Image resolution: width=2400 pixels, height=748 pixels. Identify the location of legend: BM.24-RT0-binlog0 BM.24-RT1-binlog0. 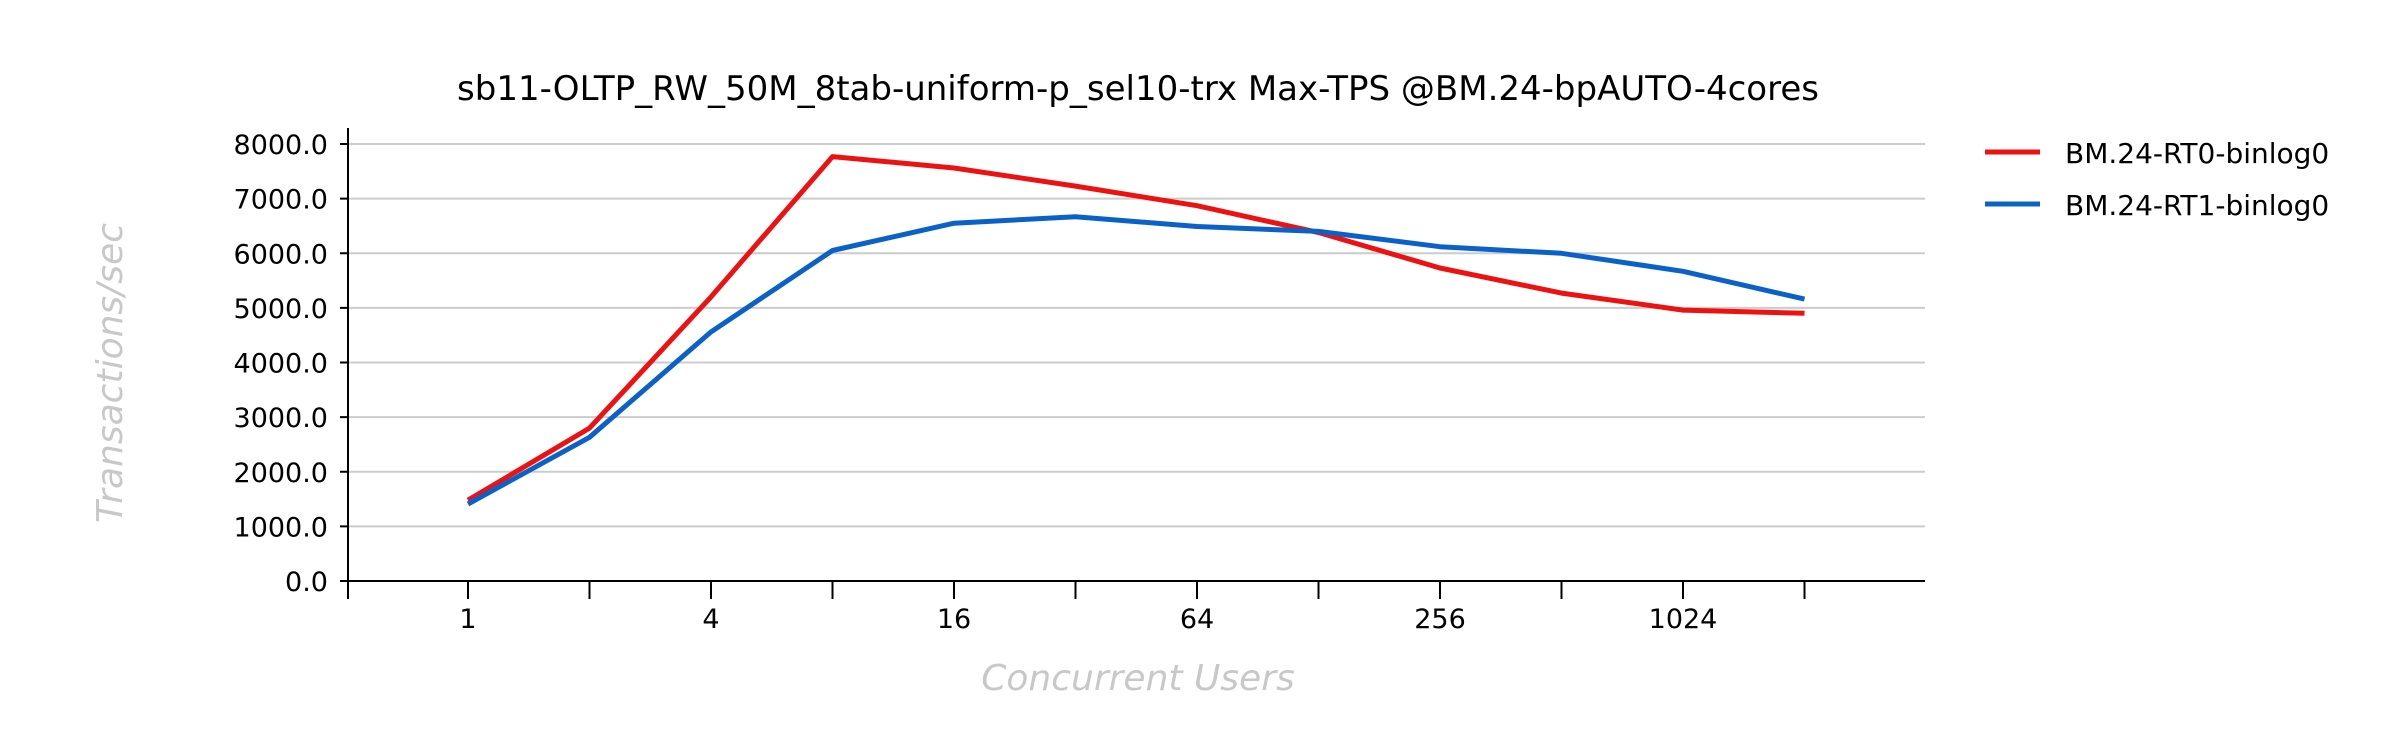
(2157, 179).